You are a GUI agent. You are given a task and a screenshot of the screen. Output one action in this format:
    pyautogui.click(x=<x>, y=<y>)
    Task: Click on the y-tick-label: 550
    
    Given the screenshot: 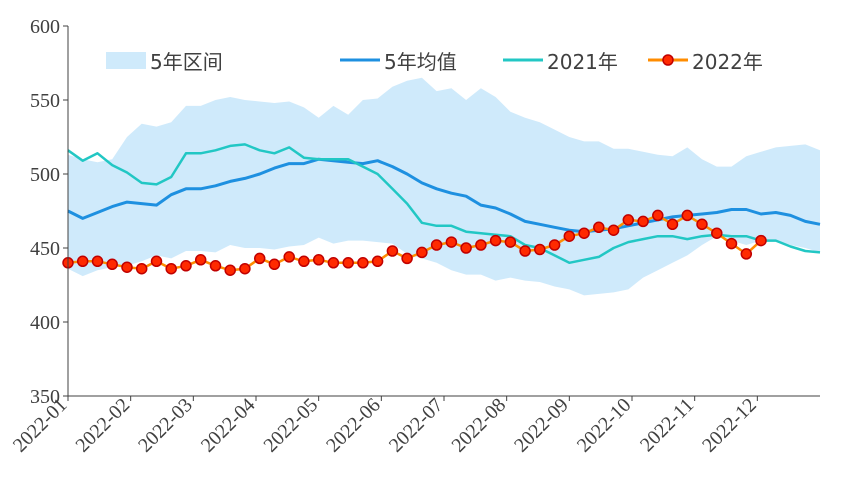 What is the action you would take?
    pyautogui.click(x=45, y=101)
    